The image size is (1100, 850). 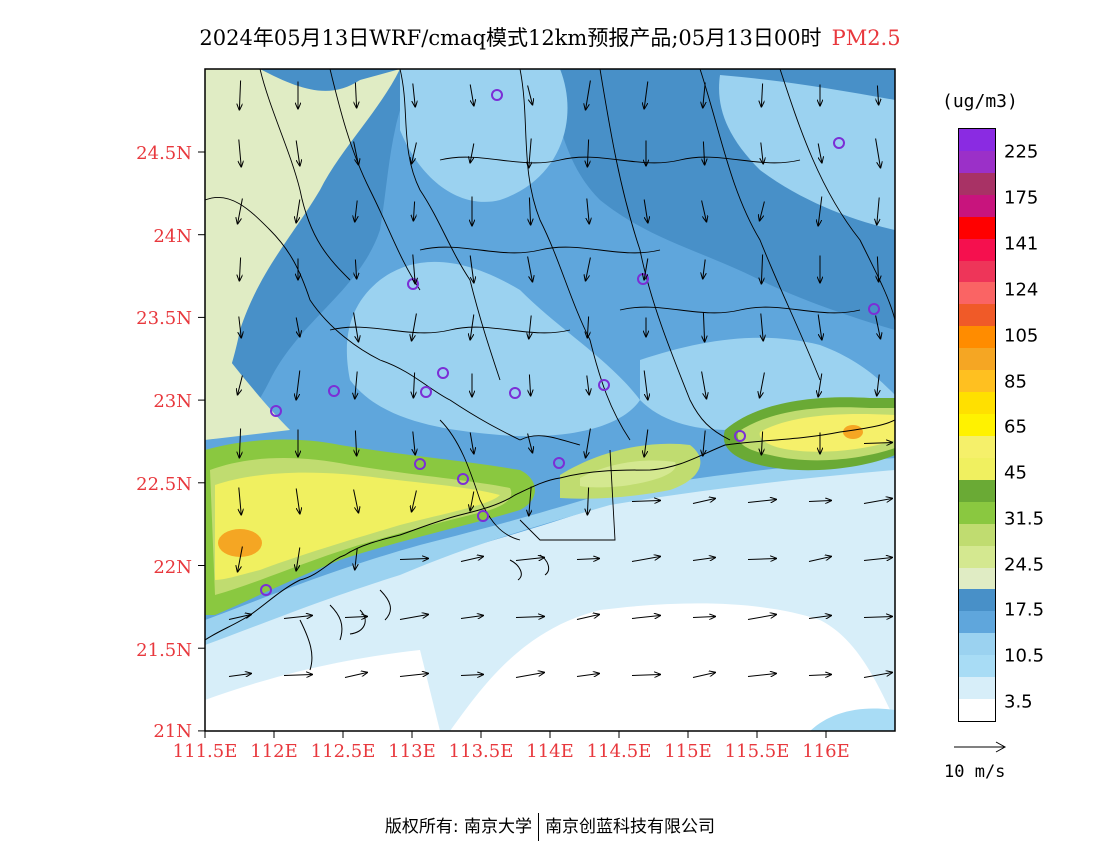 I want to click on wind-reference-label: 10 m/s, so click(x=975, y=772).